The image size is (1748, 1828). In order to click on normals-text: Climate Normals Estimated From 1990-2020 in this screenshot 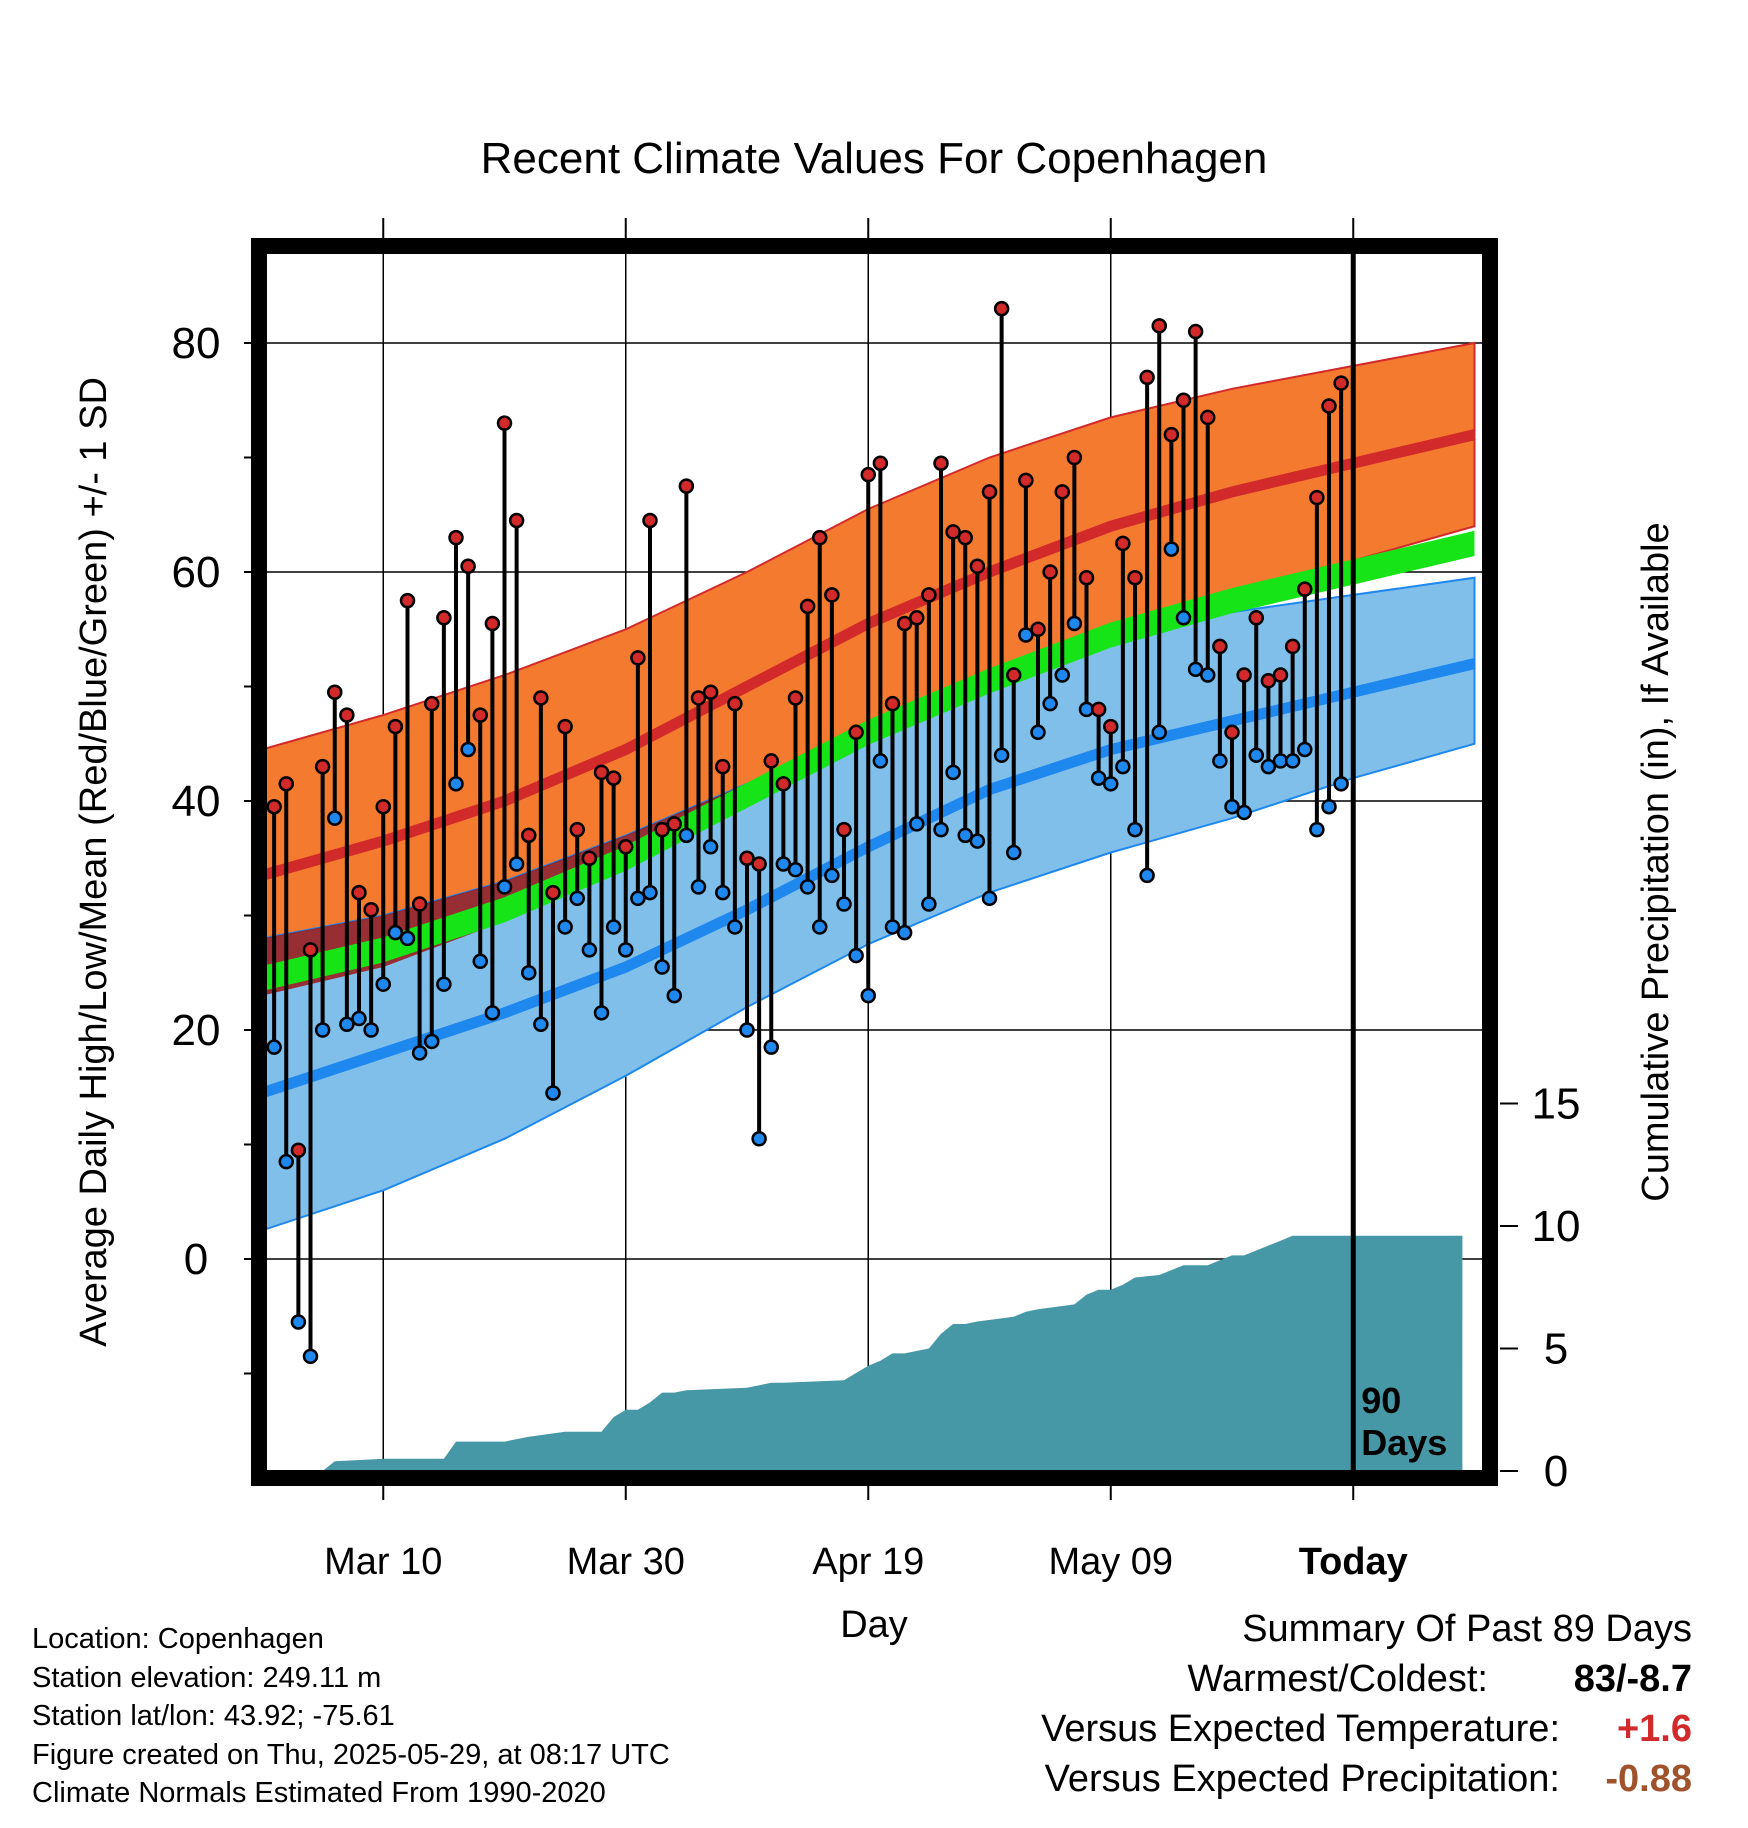, I will do `click(319, 1793)`.